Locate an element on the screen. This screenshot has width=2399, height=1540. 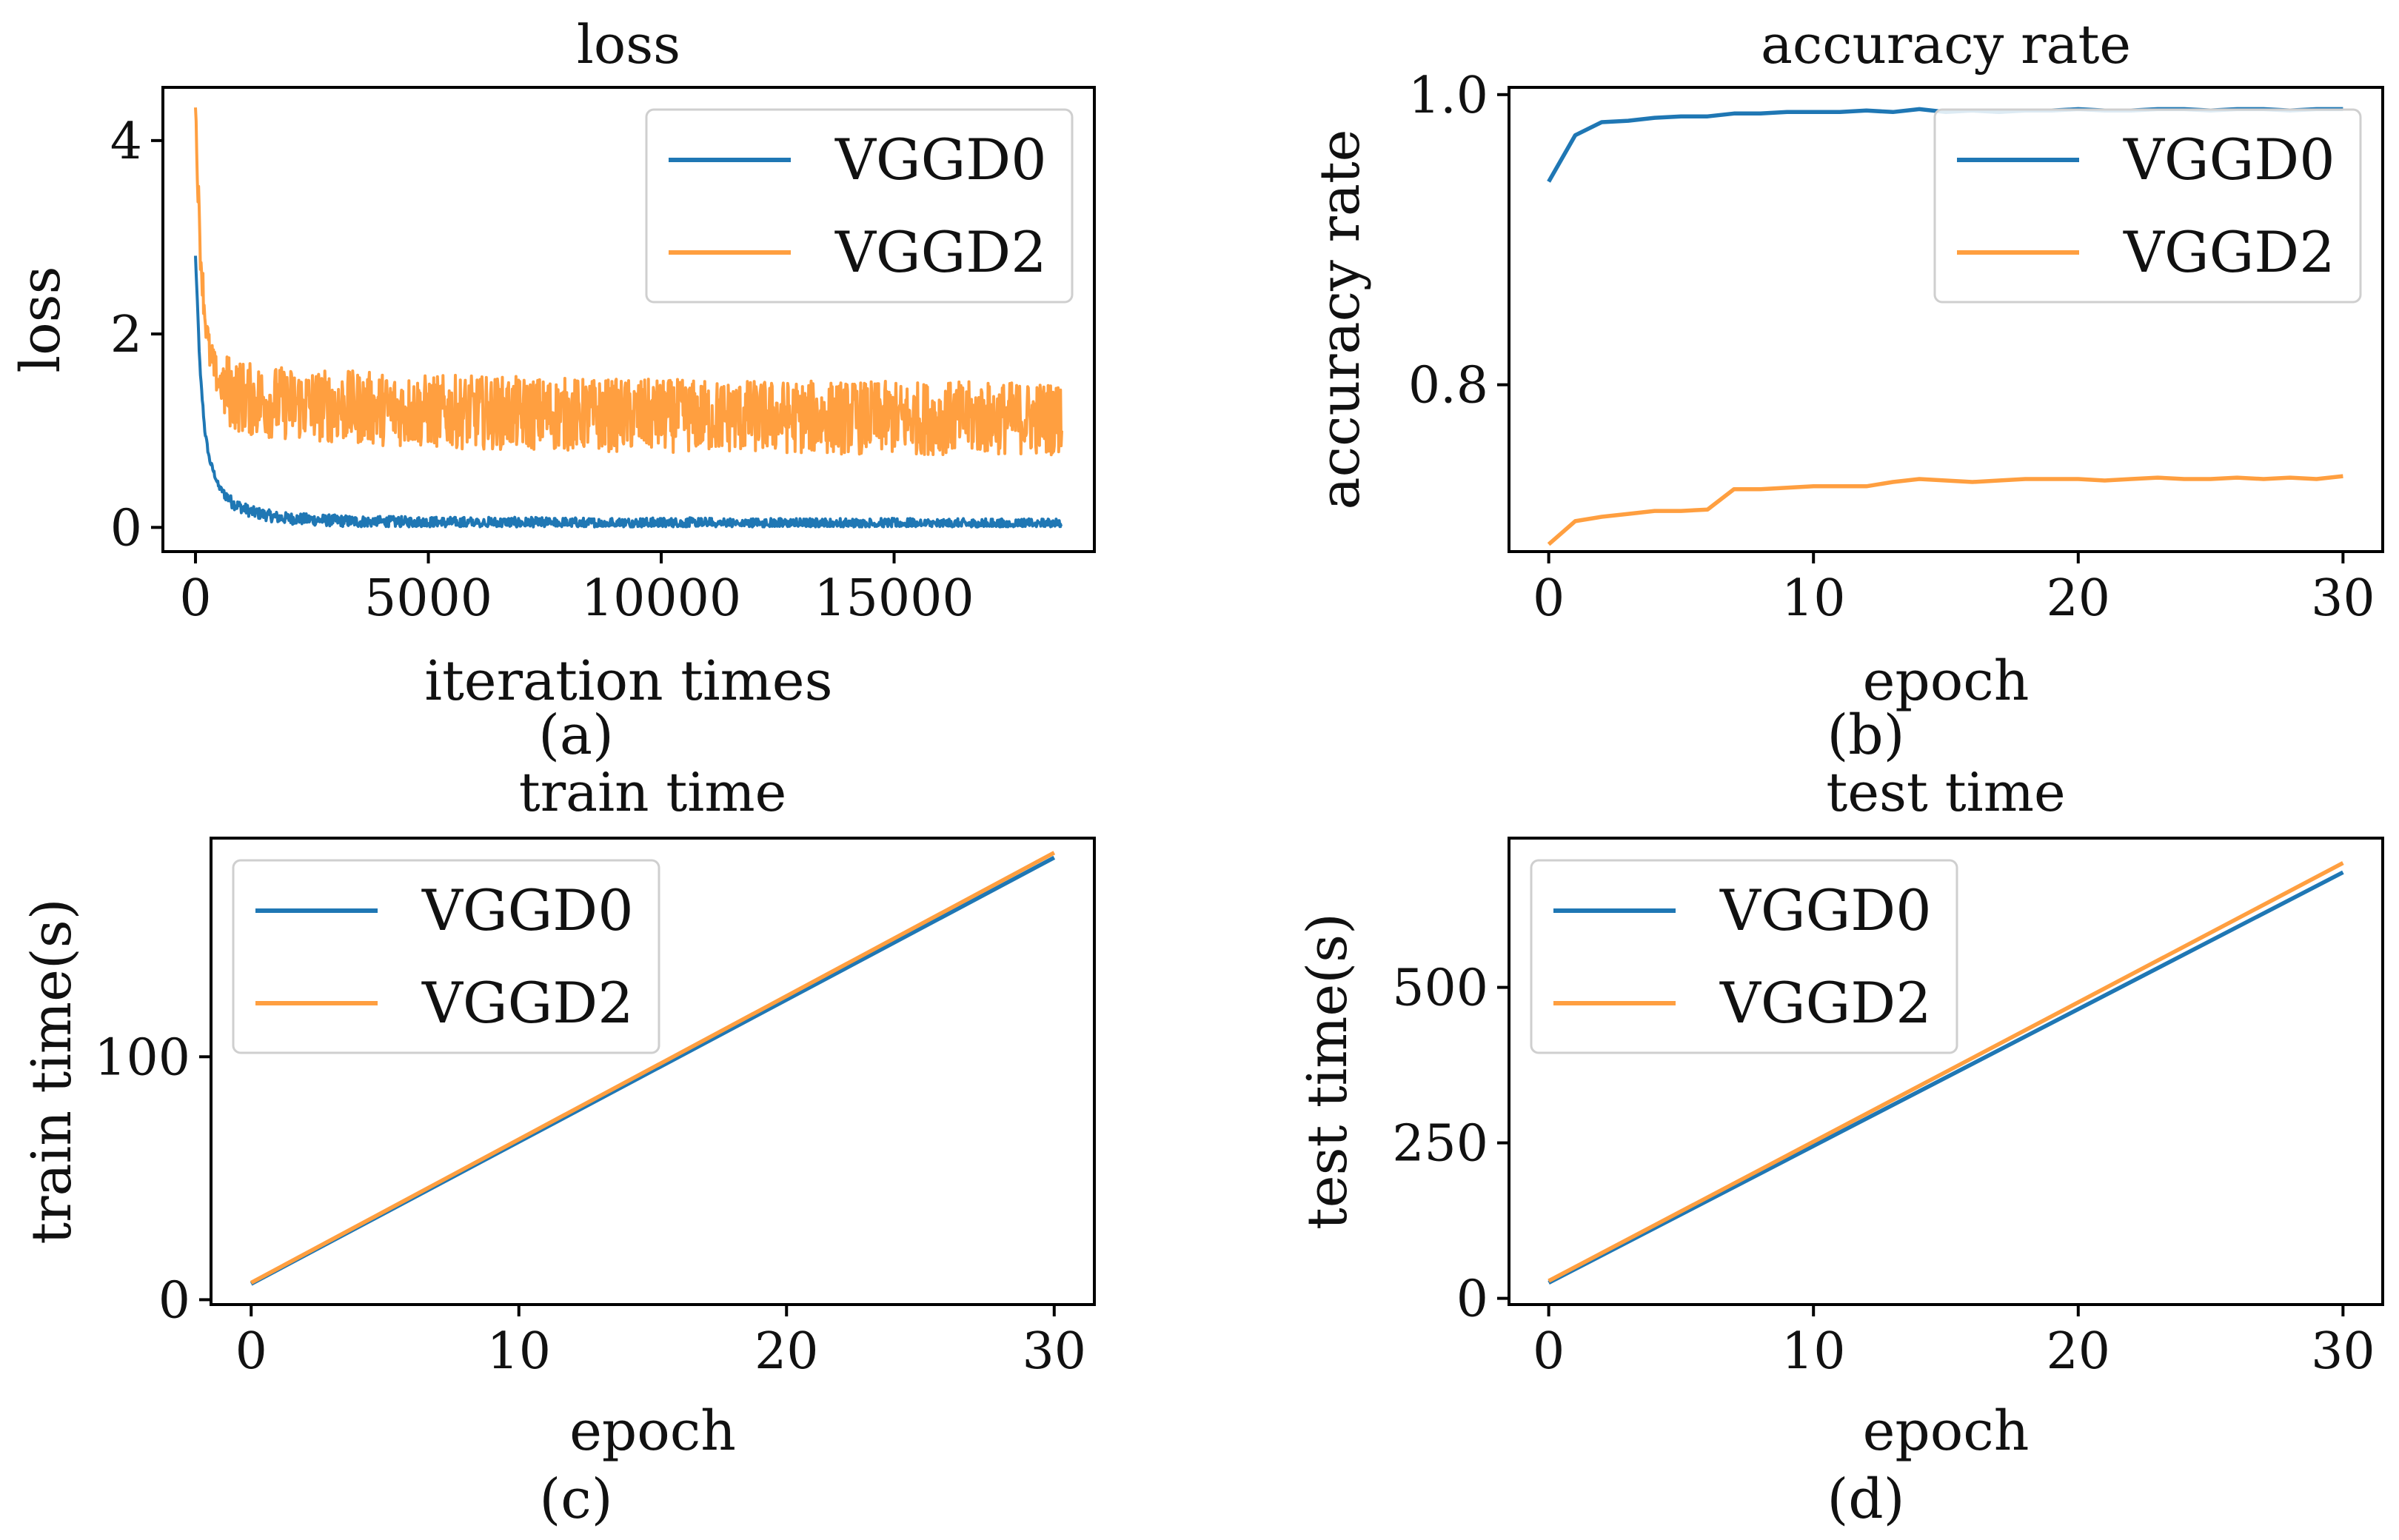
y-axis-label: test time(s) is located at coordinates (1327, 1071).